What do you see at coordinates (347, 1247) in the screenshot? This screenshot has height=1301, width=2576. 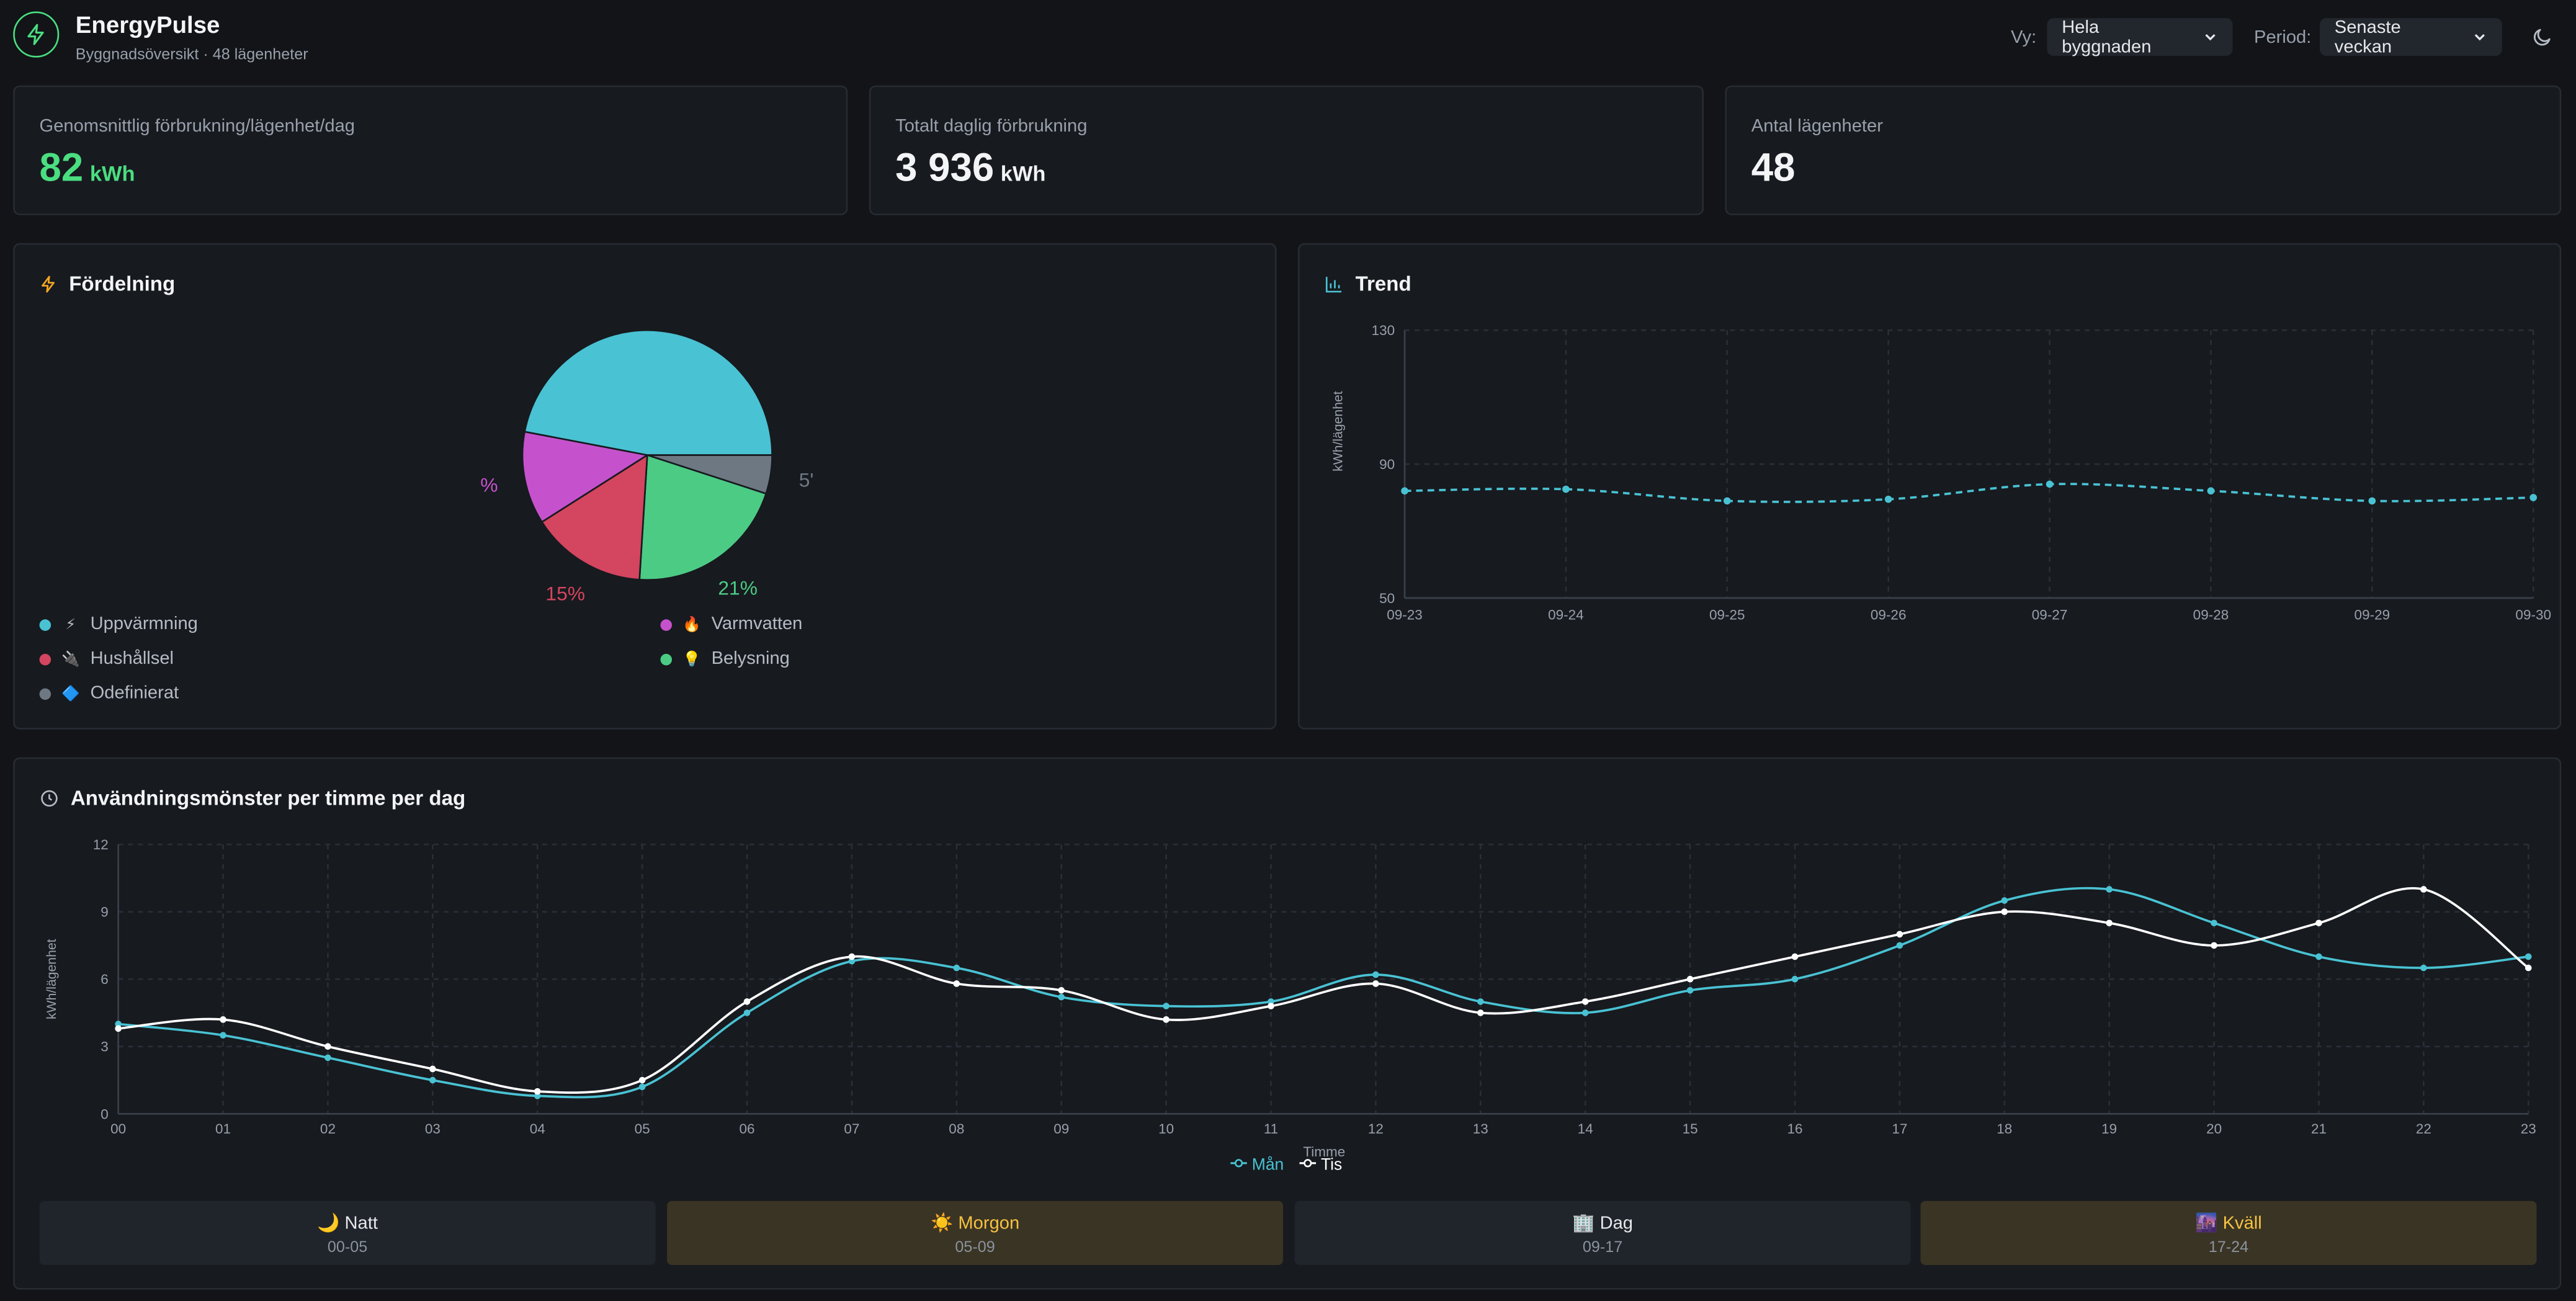 I see `period-range: 00-05` at bounding box center [347, 1247].